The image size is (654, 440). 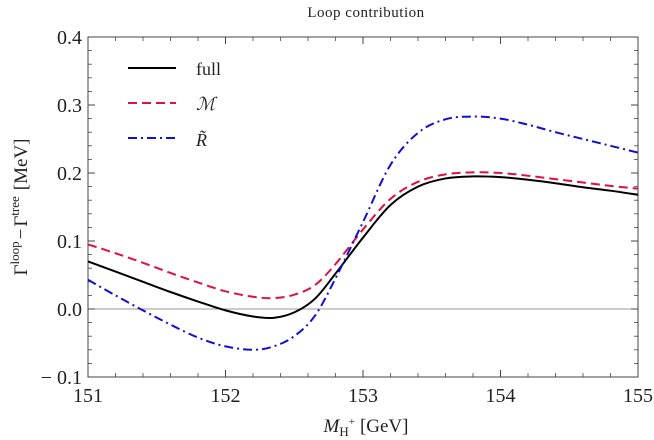 What do you see at coordinates (21, 270) in the screenshot?
I see `y-axis-label-gamma1: Γ` at bounding box center [21, 270].